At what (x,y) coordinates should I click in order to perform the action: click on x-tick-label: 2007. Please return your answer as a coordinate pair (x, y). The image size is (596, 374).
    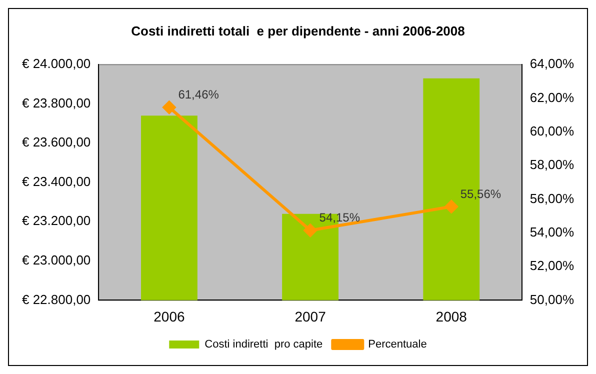
    Looking at the image, I should click on (310, 316).